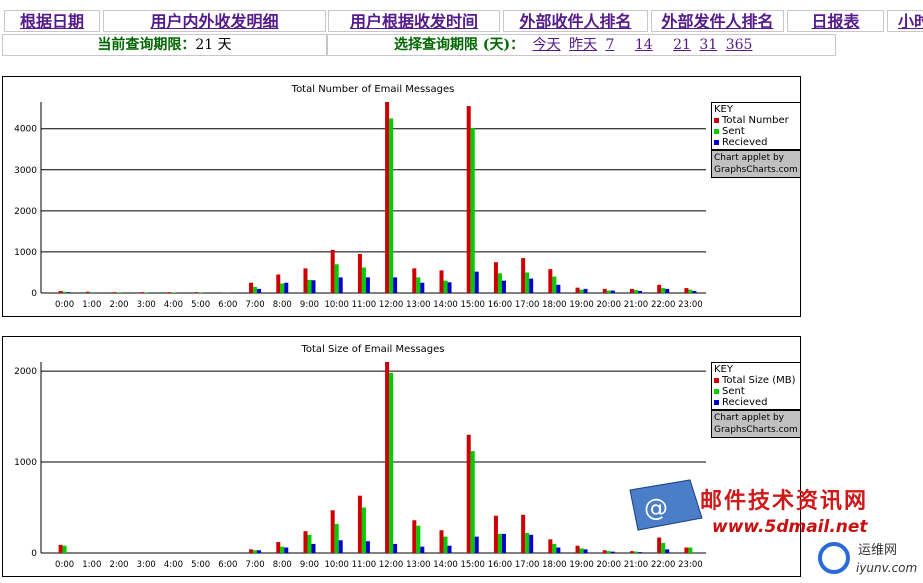  Describe the element at coordinates (373, 89) in the screenshot. I see `chart-title: Total Number of Email Messages` at that location.